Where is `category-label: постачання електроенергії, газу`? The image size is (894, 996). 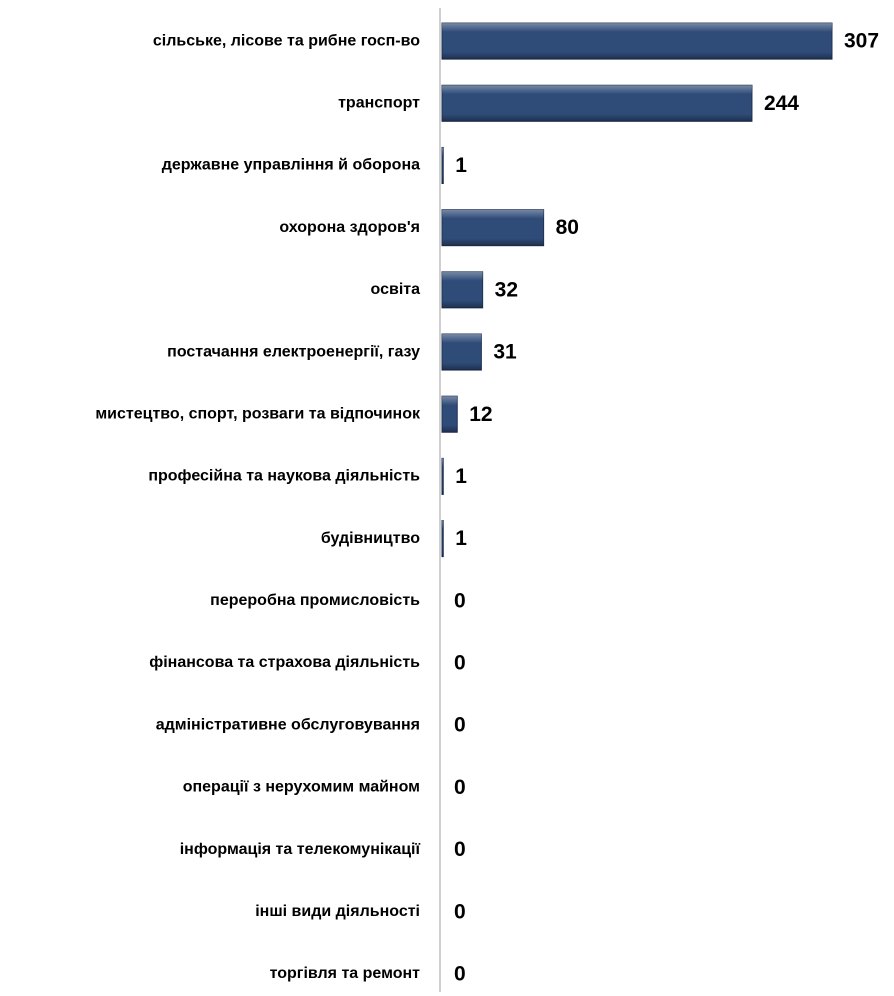 category-label: постачання електроенергії, газу is located at coordinates (293, 351).